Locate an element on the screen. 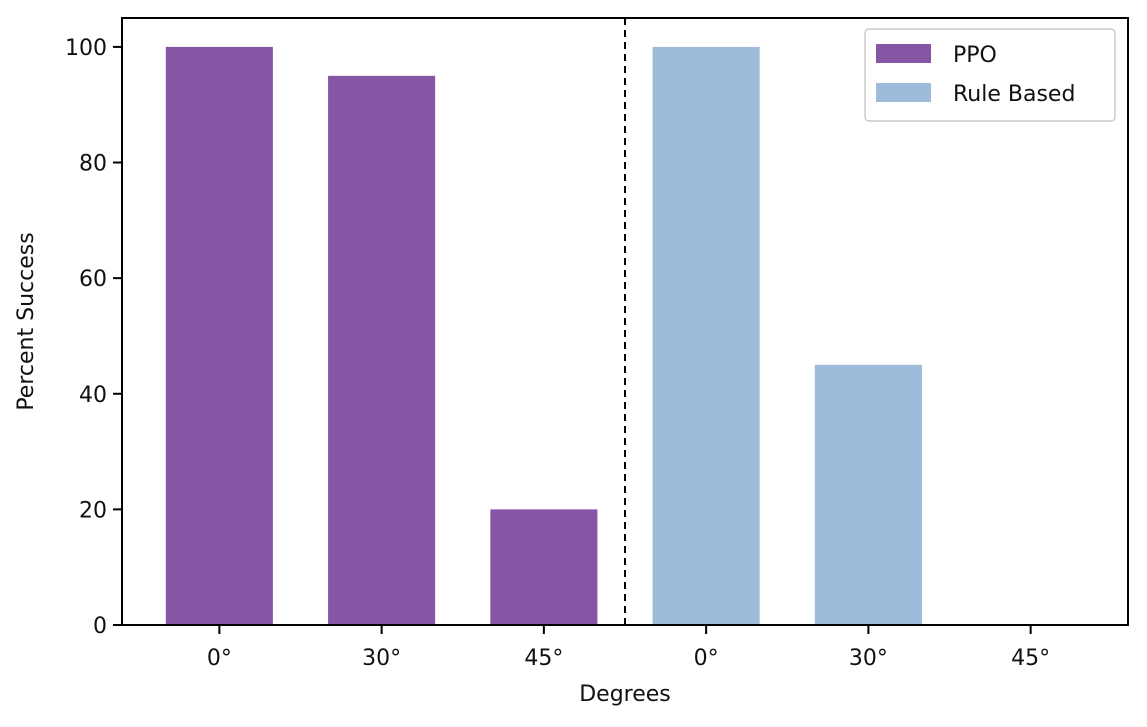 This screenshot has width=1147, height=727. bar-rule-based-30deg is located at coordinates (868, 494).